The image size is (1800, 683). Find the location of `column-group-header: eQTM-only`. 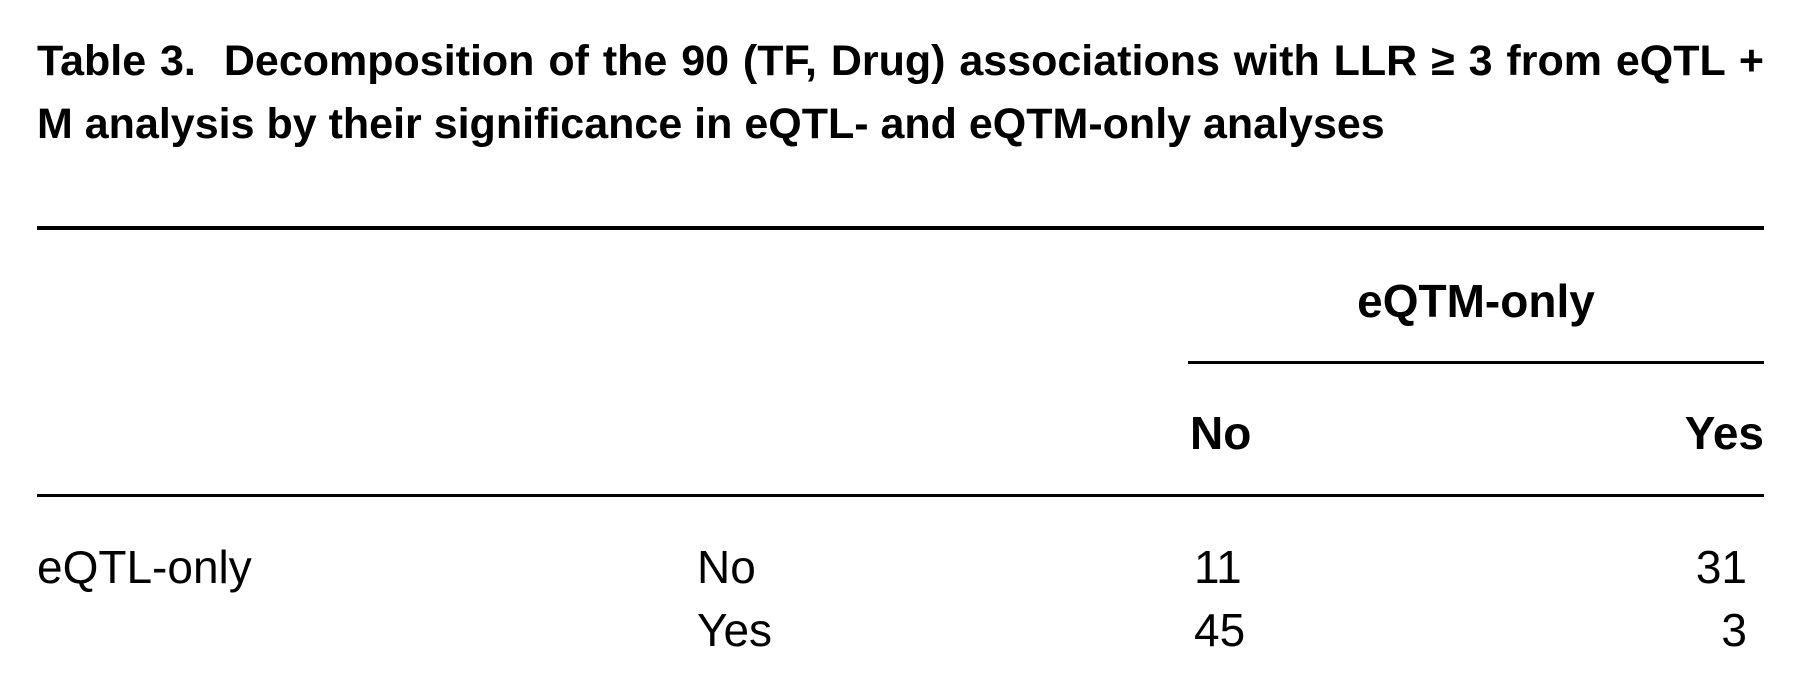

column-group-header: eQTM-only is located at coordinates (1476, 301).